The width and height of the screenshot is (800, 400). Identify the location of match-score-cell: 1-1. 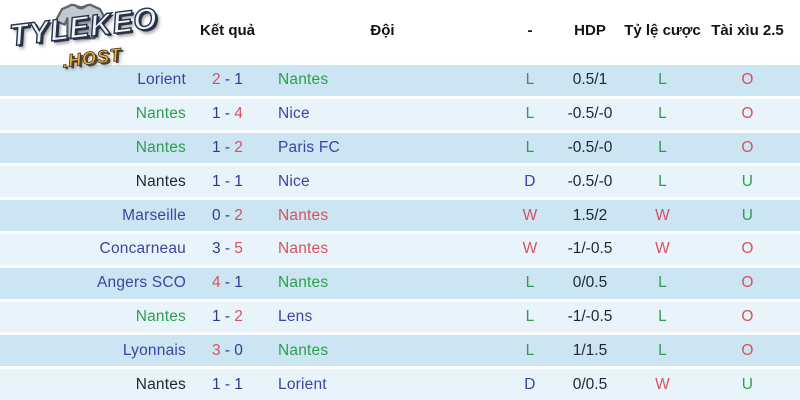
(227, 182).